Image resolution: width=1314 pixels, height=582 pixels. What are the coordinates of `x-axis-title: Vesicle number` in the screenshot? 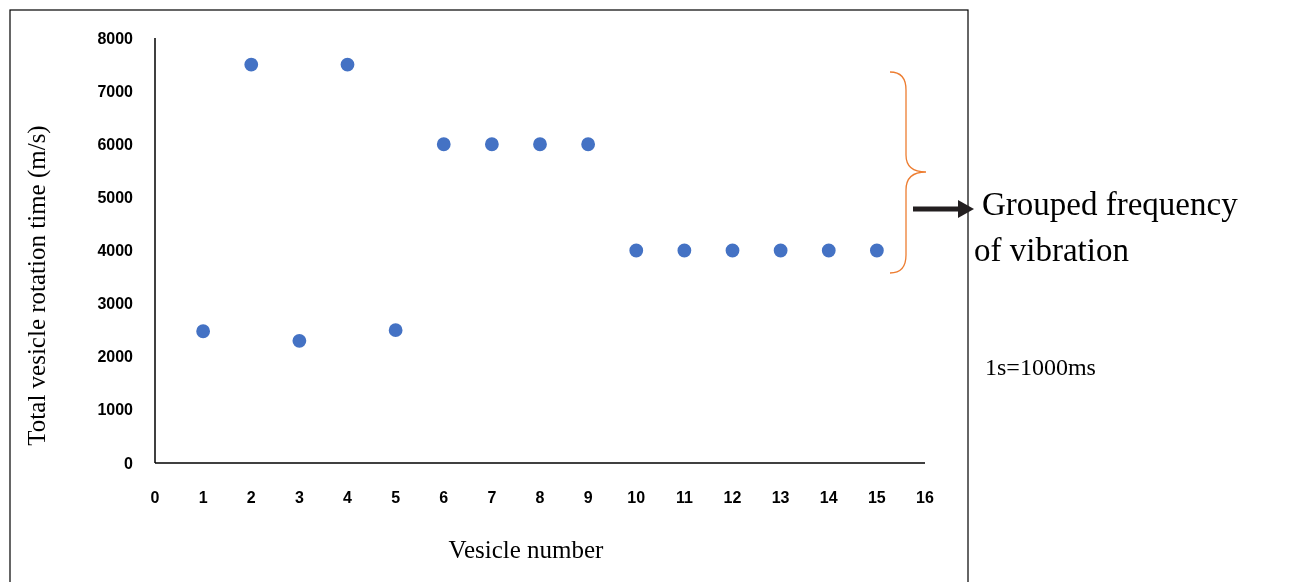 It's located at (526, 549).